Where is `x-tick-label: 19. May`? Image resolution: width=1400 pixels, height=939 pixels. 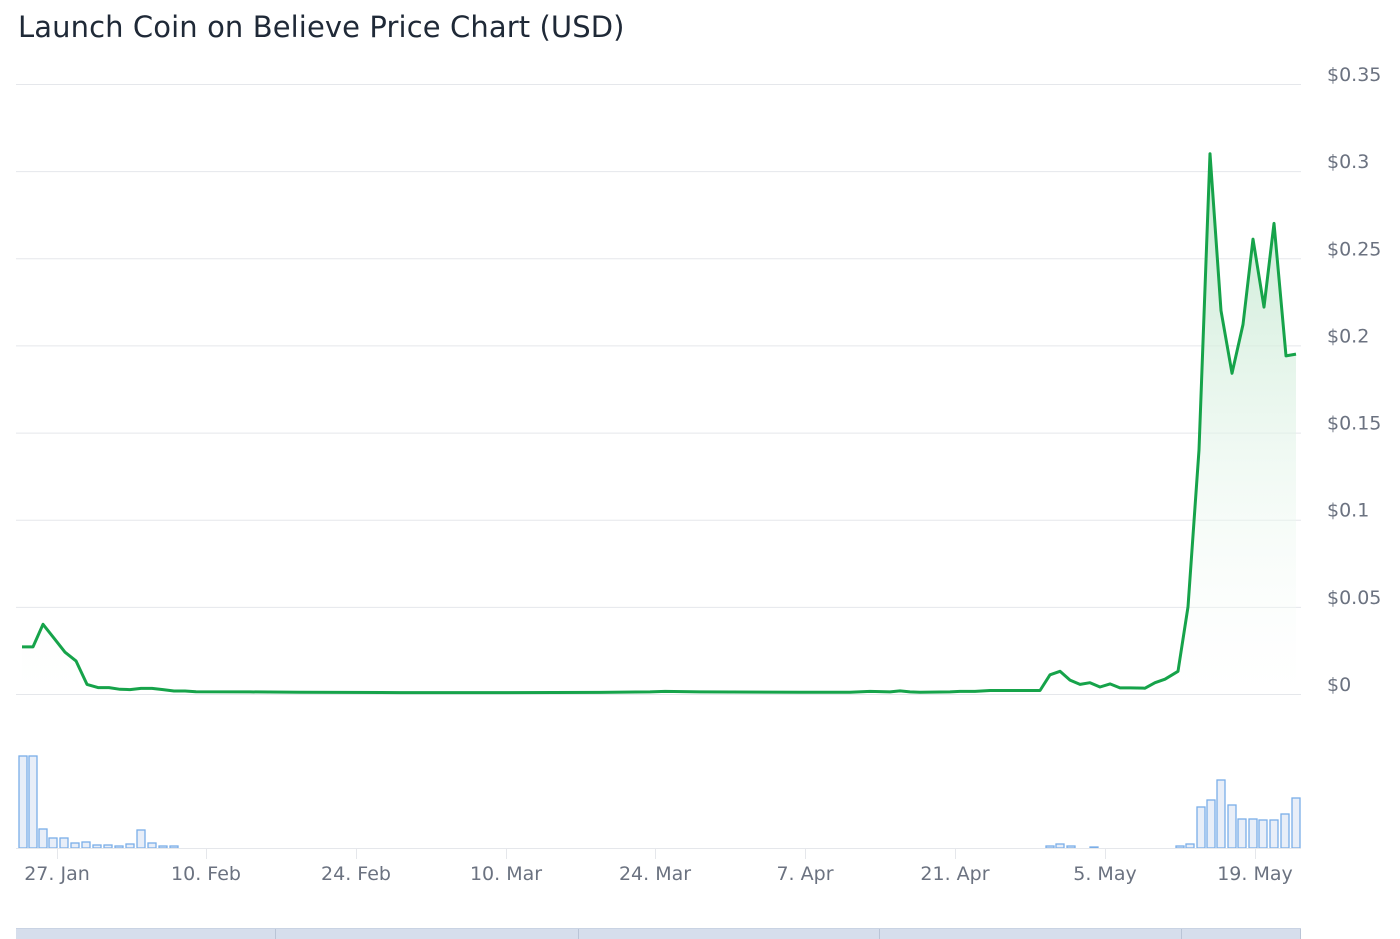 x-tick-label: 19. May is located at coordinates (1255, 874).